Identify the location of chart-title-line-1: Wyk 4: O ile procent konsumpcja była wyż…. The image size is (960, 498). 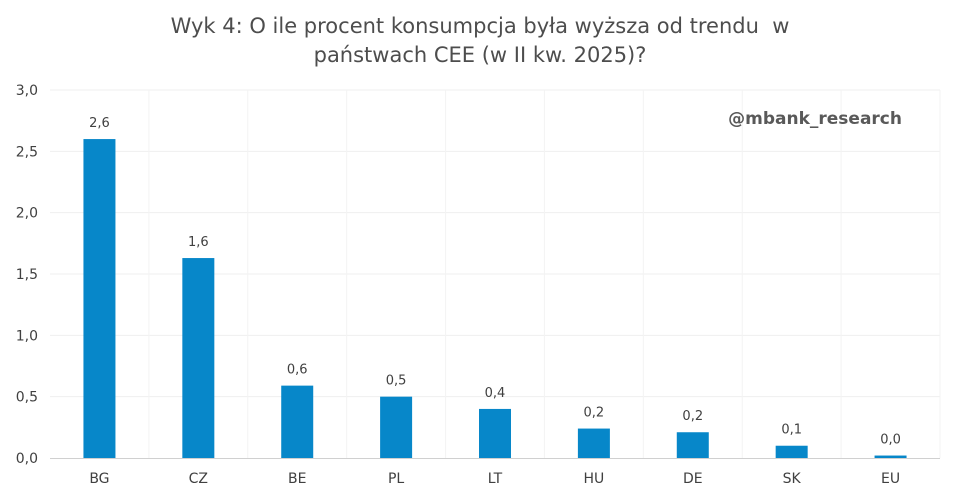
(480, 26).